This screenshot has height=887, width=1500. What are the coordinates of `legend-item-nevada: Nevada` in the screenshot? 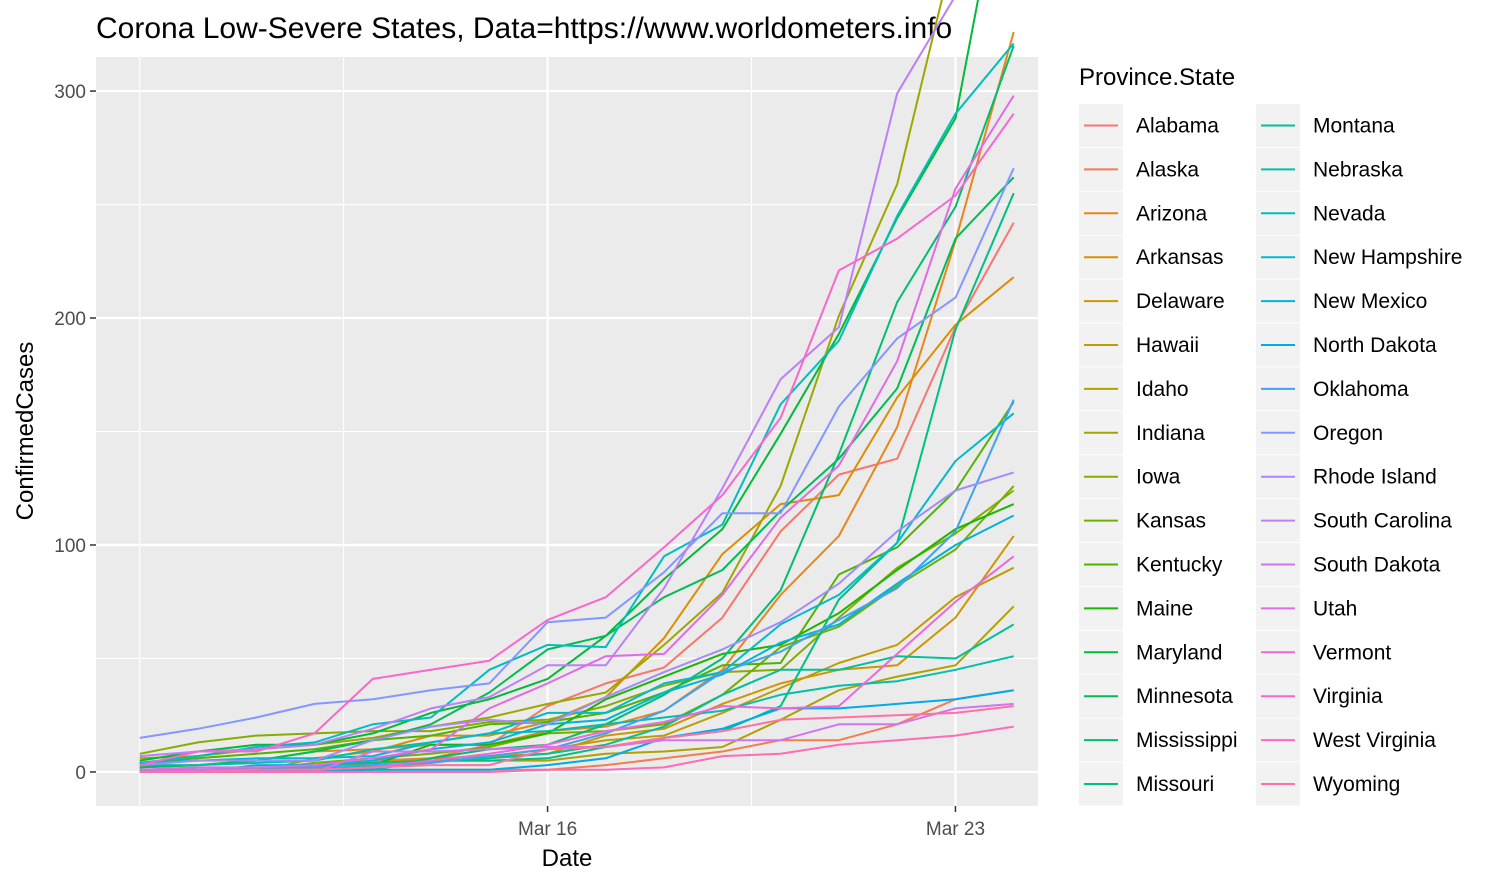 It's located at (1321, 213).